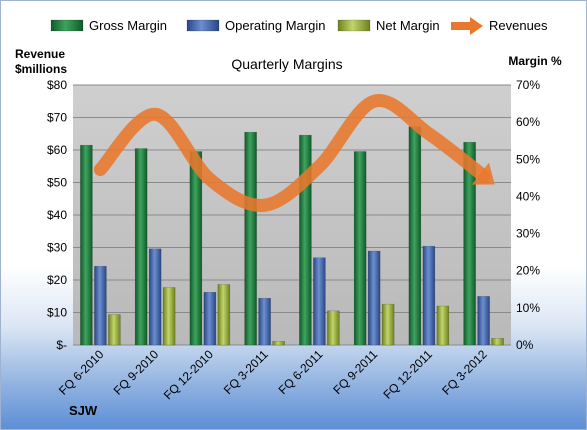 The height and width of the screenshot is (430, 587). I want to click on right-axis-title: Margin %, so click(535, 61).